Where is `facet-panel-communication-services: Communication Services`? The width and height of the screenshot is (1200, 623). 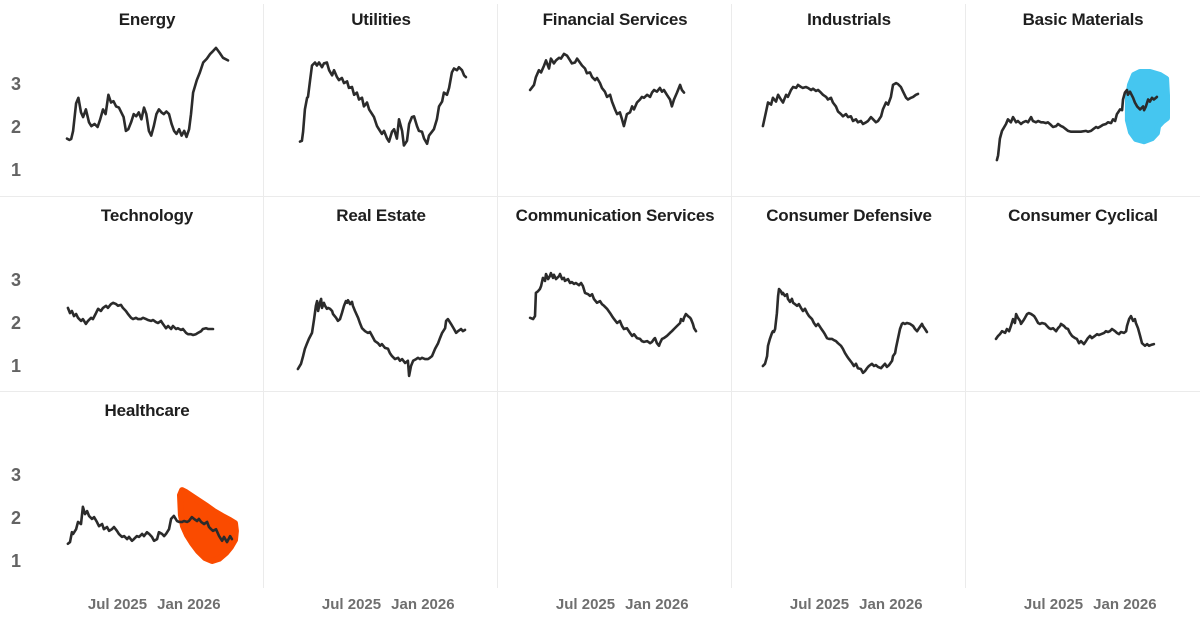 facet-panel-communication-services: Communication Services is located at coordinates (615, 294).